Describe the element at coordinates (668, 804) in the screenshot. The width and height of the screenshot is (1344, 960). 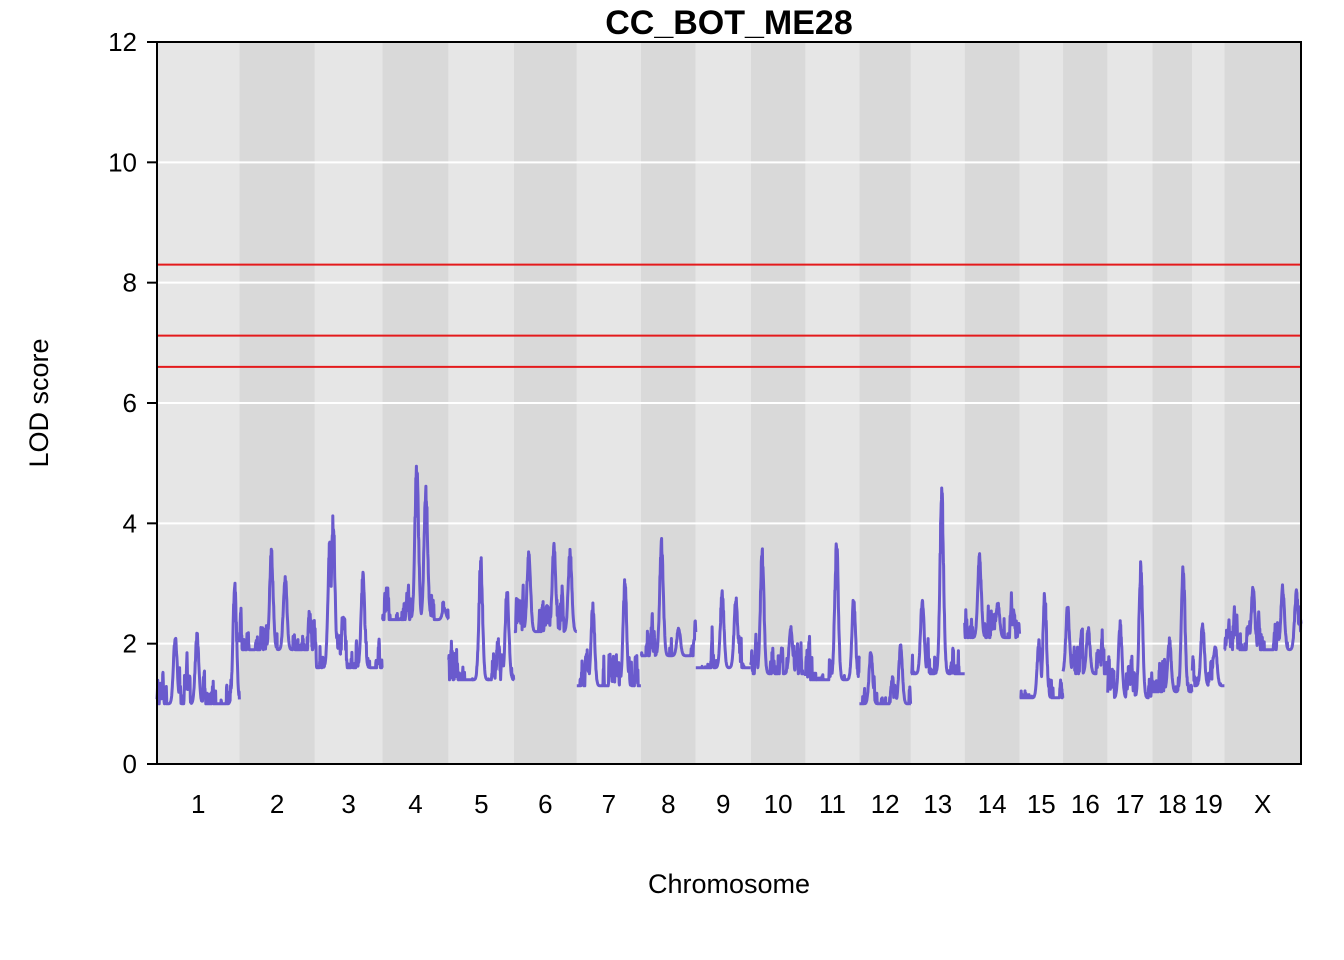
I see `x-tick-label: 8` at that location.